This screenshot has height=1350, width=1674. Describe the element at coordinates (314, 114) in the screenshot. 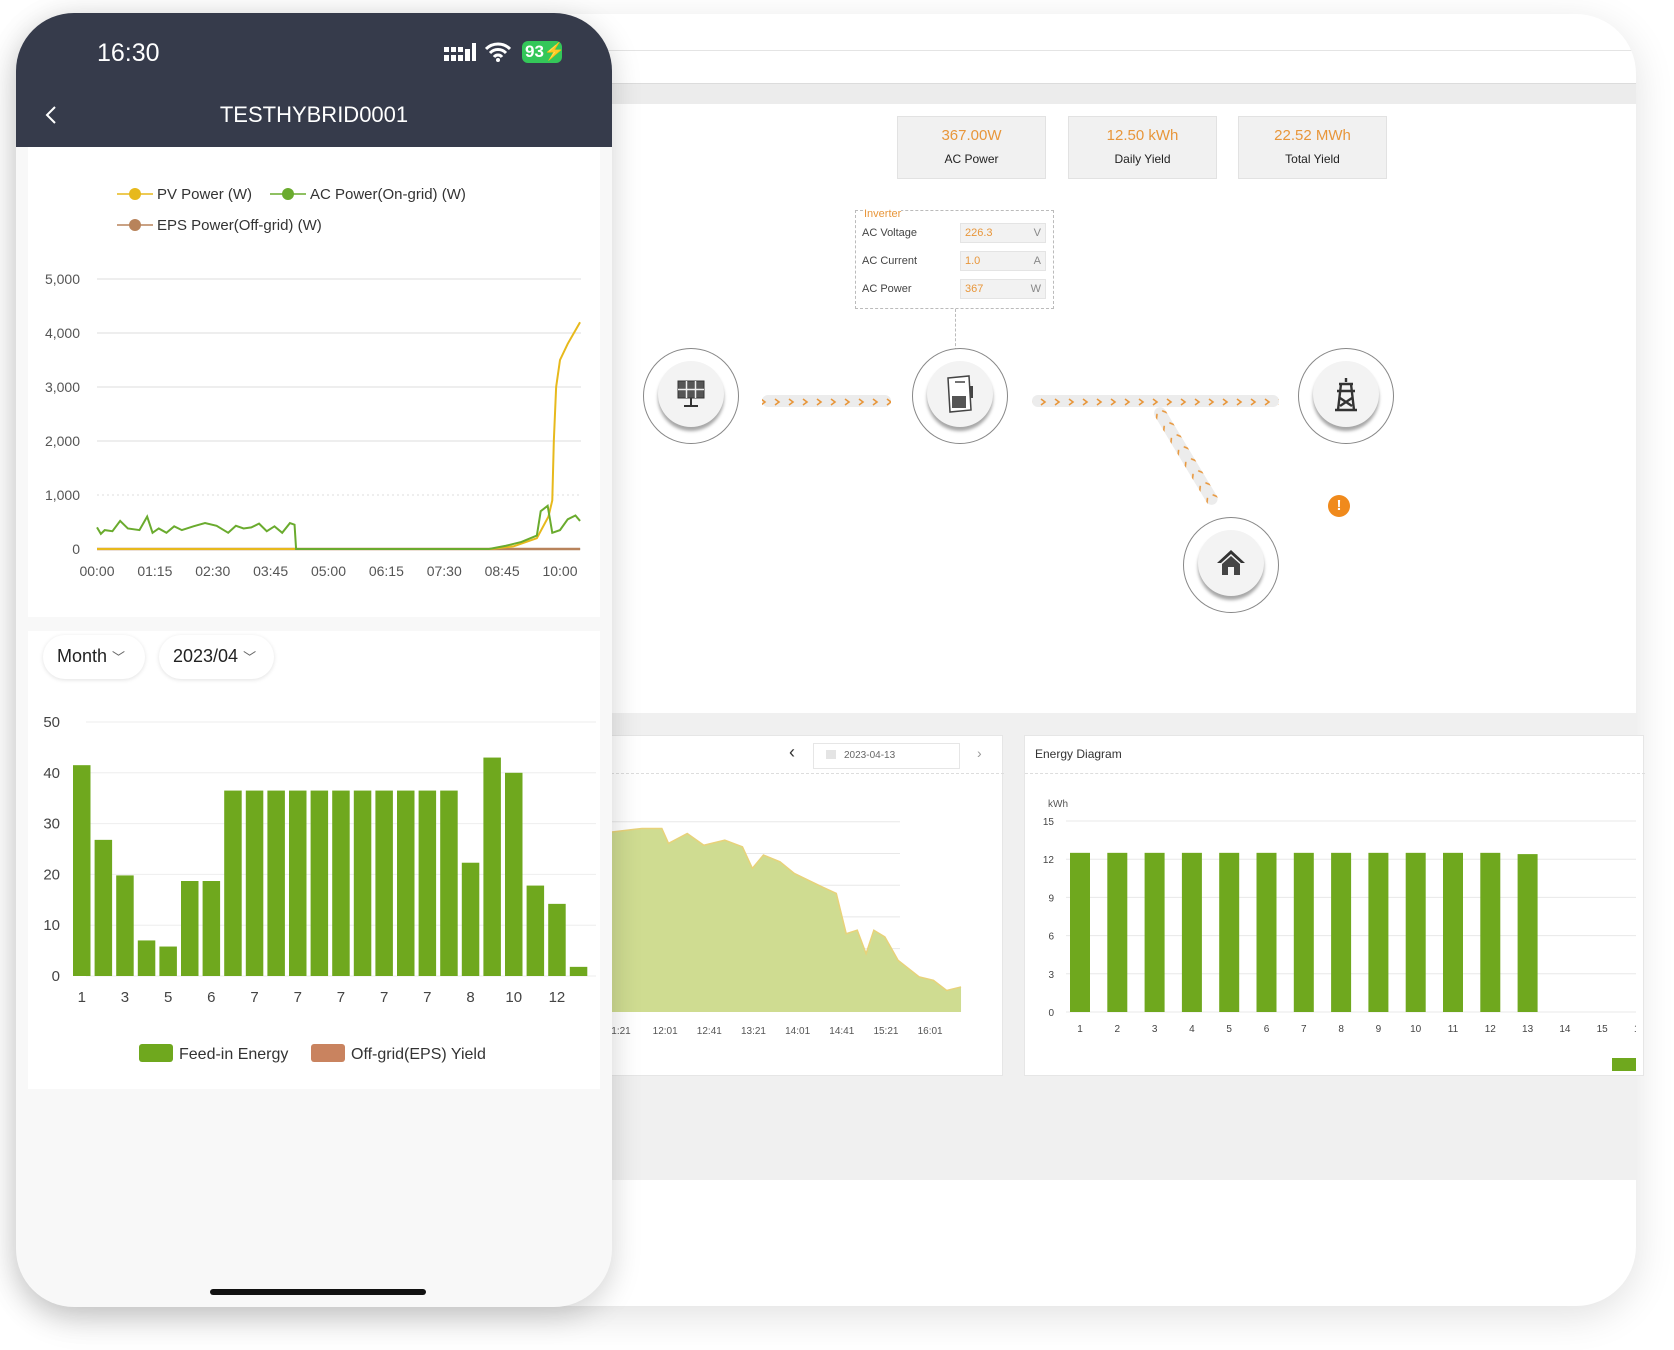

I see `page-title: TESTHYBRID0001` at that location.